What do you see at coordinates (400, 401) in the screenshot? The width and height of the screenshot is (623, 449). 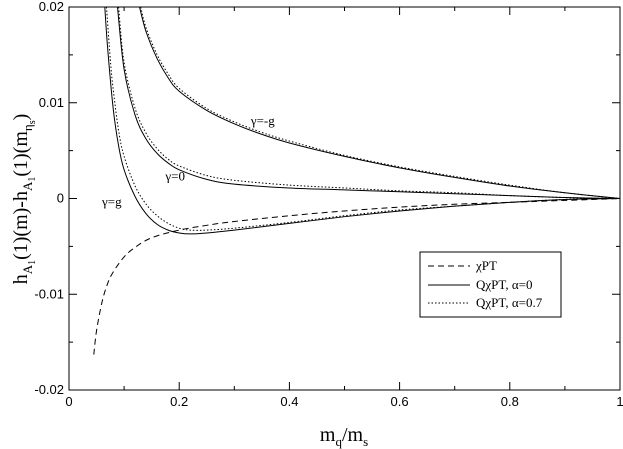 I see `x-tick-label: 0.6` at bounding box center [400, 401].